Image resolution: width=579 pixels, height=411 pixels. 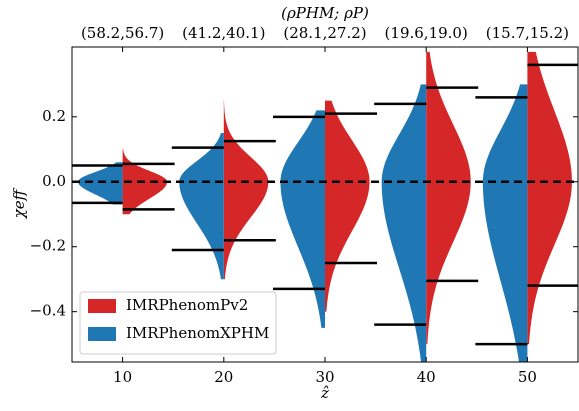 What do you see at coordinates (48, 311) in the screenshot?
I see `y-tick-label: −0.4` at bounding box center [48, 311].